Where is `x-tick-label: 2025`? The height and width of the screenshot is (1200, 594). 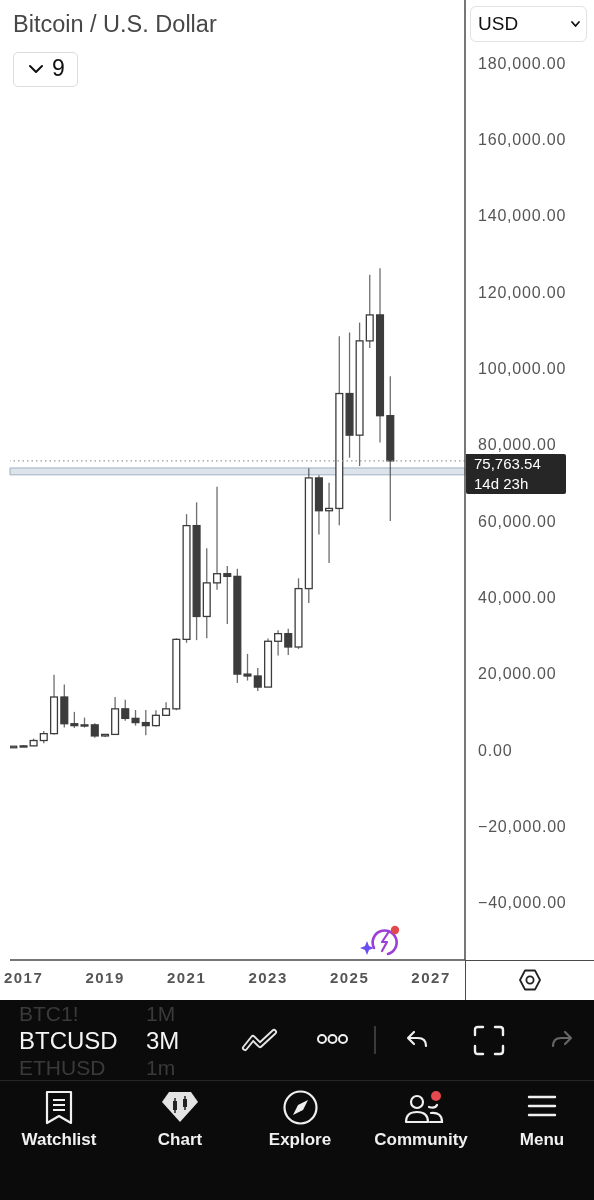 x-tick-label: 2025 is located at coordinates (349, 977).